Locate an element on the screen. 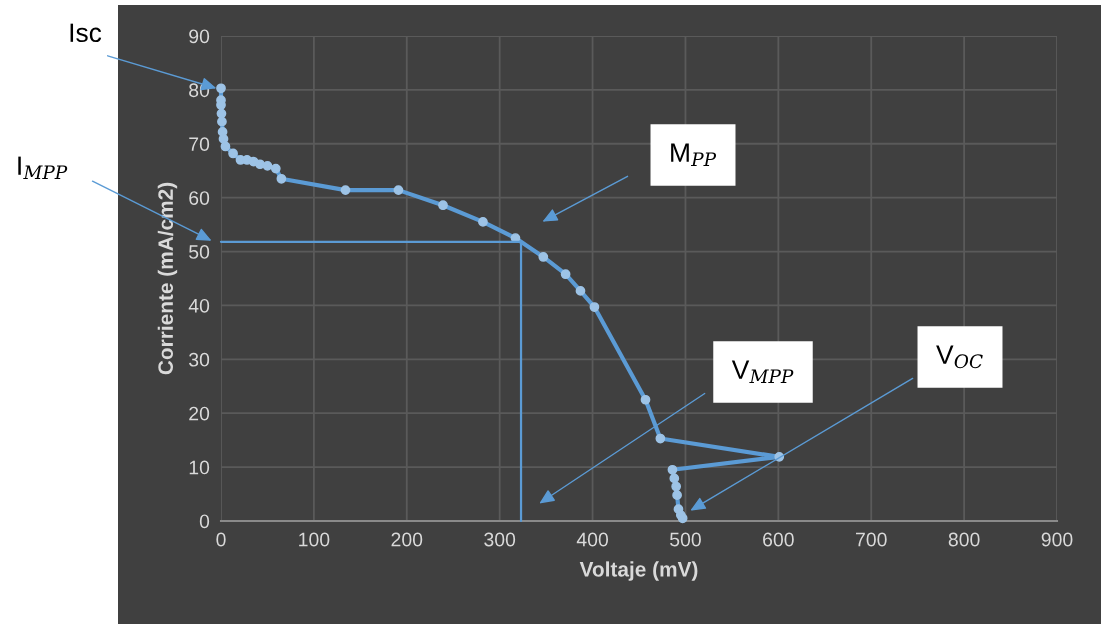 Image resolution: width=1101 pixels, height=624 pixels. x-tick-label: 900 is located at coordinates (1057, 539).